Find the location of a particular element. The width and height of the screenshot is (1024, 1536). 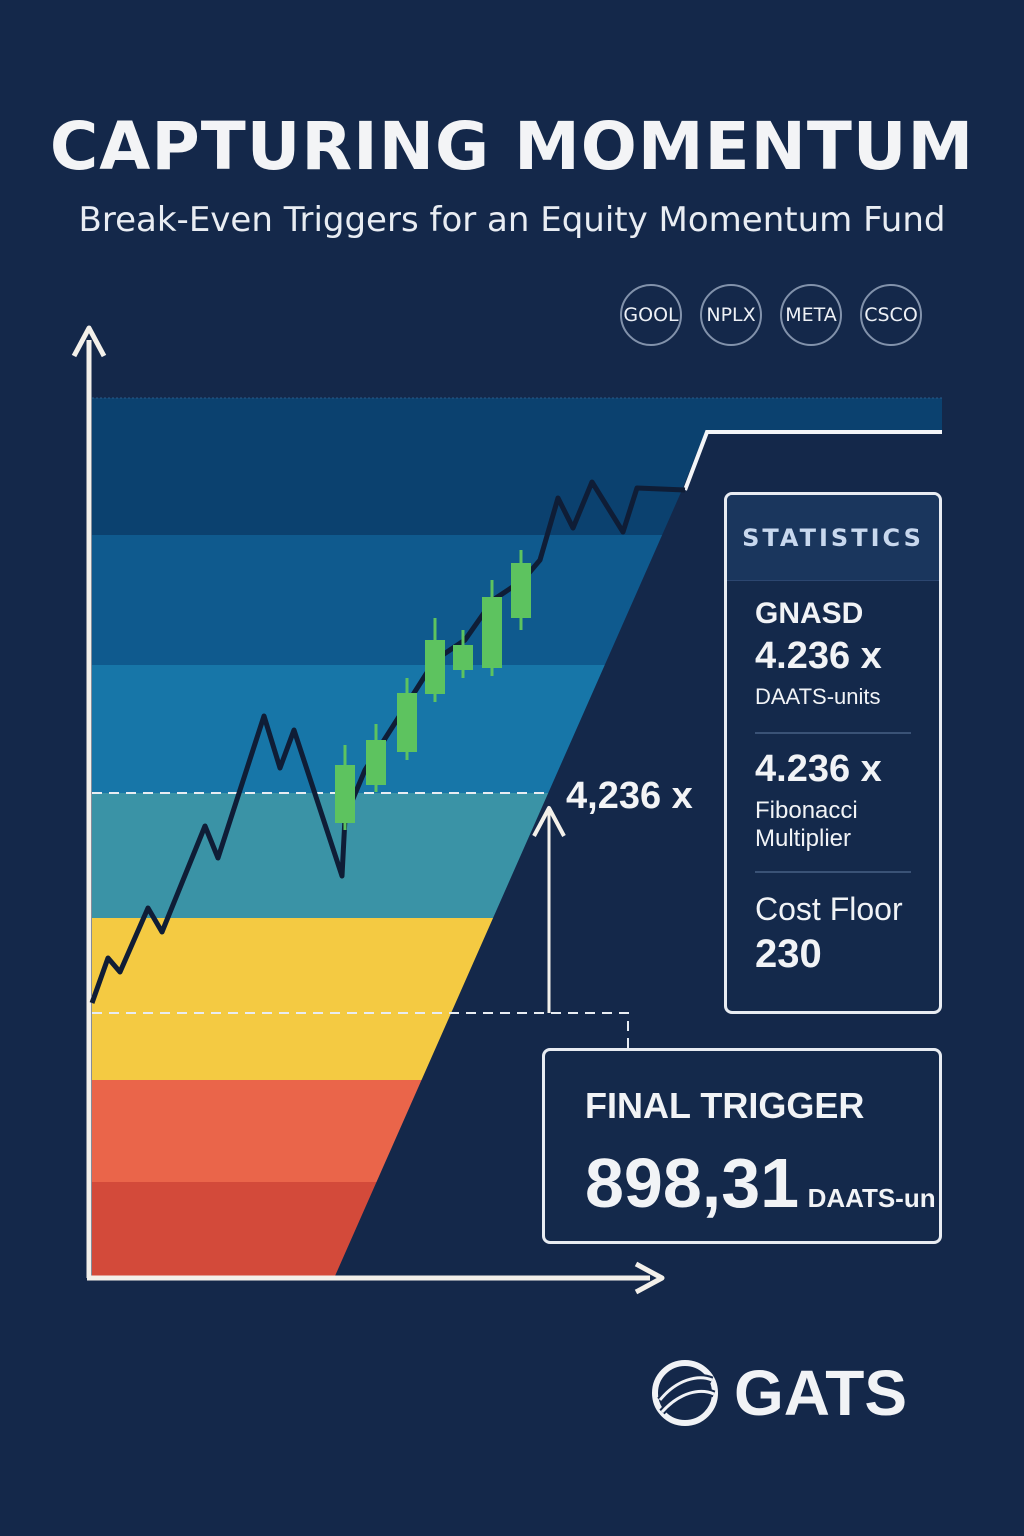

ticker-badge-csco: CSCO is located at coordinates (891, 315).